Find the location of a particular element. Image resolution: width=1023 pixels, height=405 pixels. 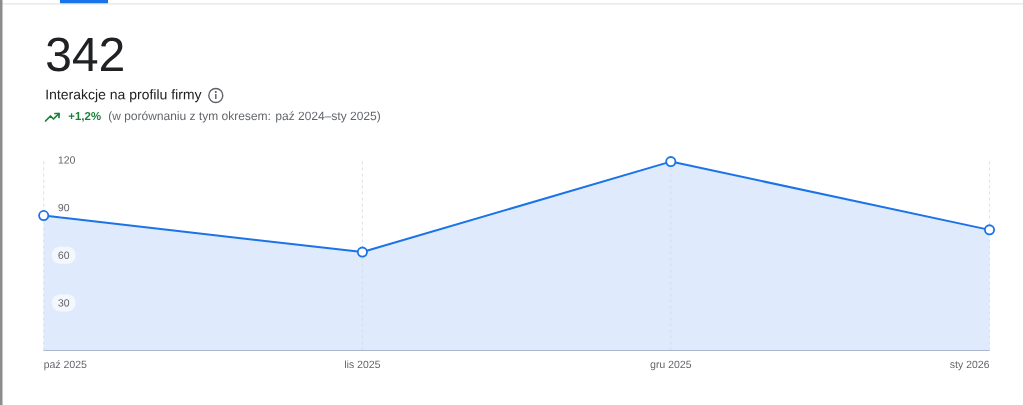

y-tick-label: 60 is located at coordinates (64, 255).